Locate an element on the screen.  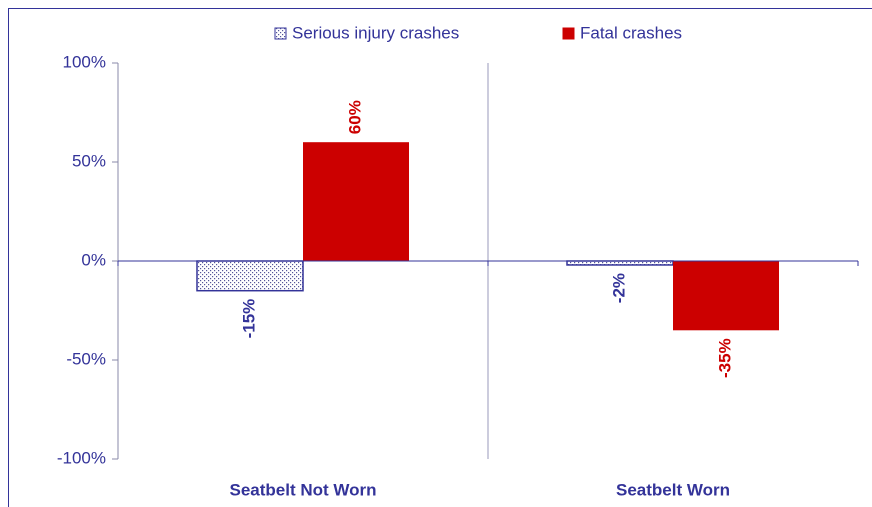
x-tick-label: Seatbelt Not Worn is located at coordinates (302, 489).